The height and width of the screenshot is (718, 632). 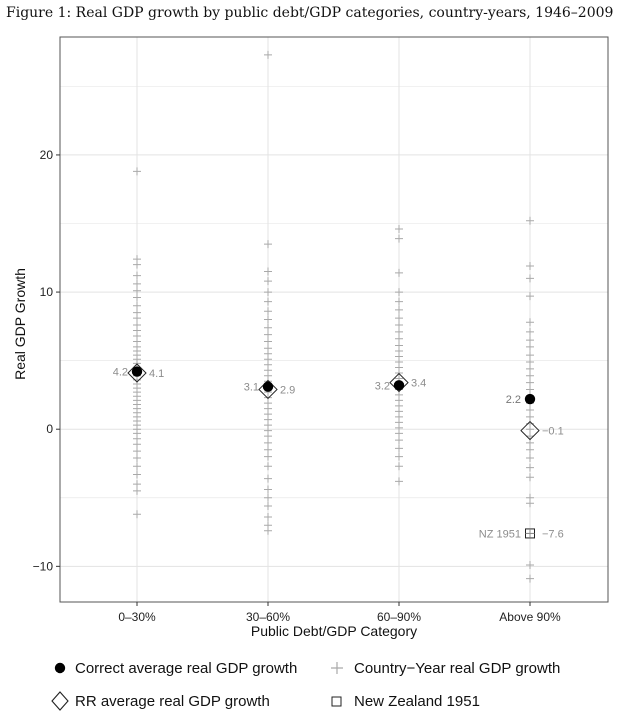 What do you see at coordinates (500, 534) in the screenshot?
I see `nz-1951-label: NZ 1951` at bounding box center [500, 534].